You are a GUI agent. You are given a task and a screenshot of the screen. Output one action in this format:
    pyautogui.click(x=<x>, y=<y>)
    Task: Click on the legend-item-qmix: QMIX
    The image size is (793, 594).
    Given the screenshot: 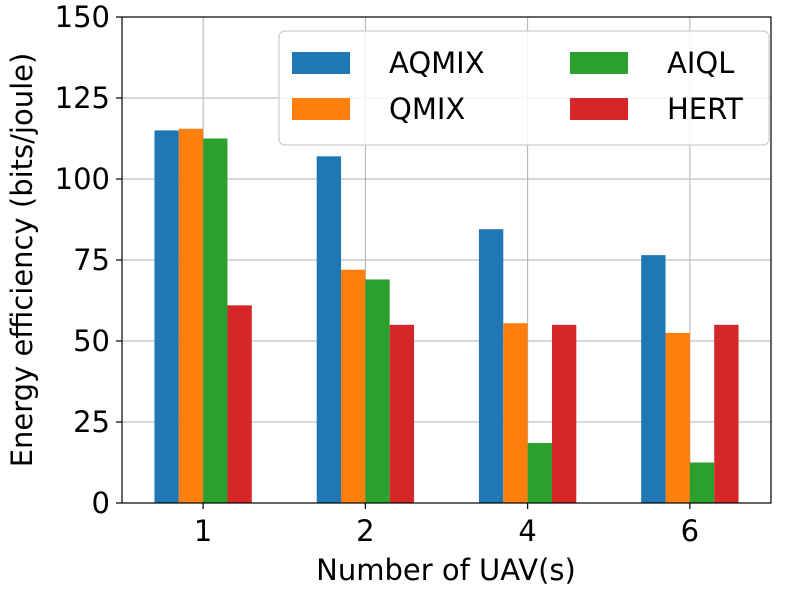 What is the action you would take?
    pyautogui.click(x=378, y=109)
    